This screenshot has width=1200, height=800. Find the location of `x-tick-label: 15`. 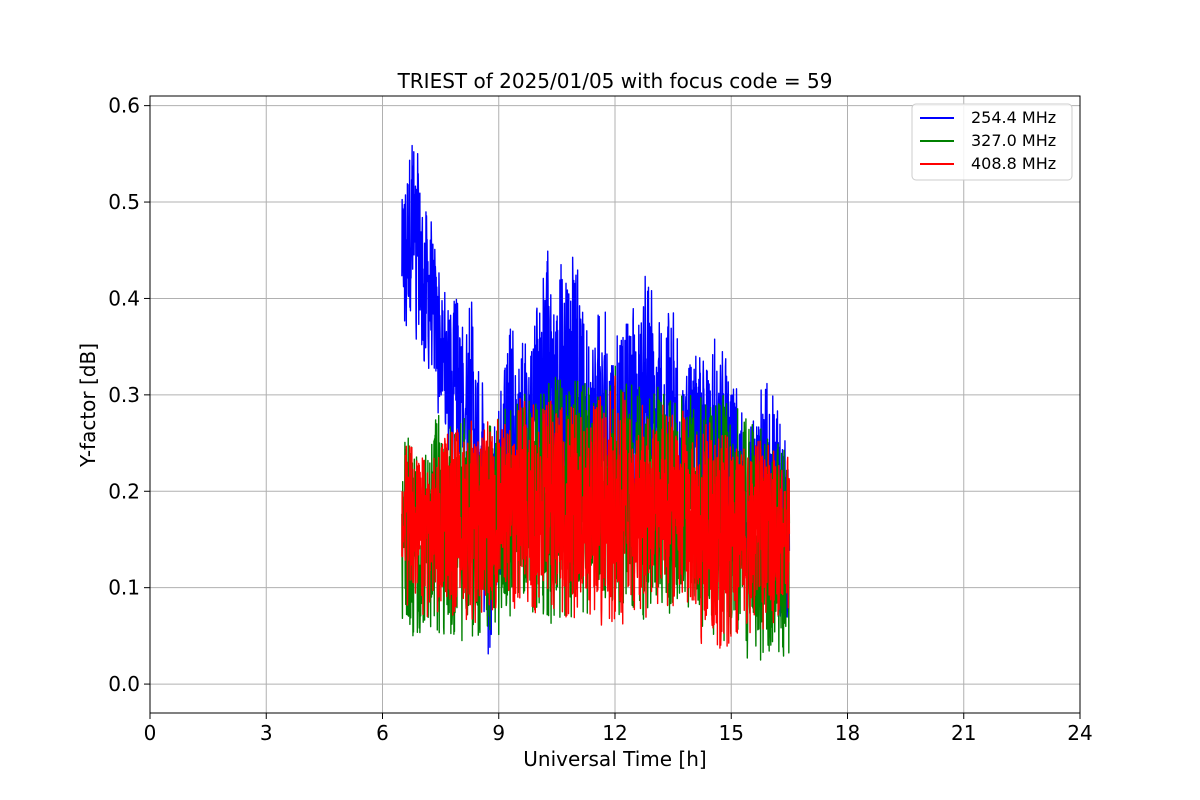

x-tick-label: 15 is located at coordinates (731, 733).